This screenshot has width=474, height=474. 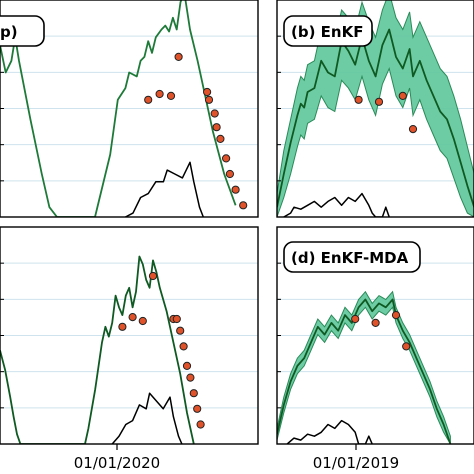 I want to click on ensemble-mean-line, so click(x=364, y=371).